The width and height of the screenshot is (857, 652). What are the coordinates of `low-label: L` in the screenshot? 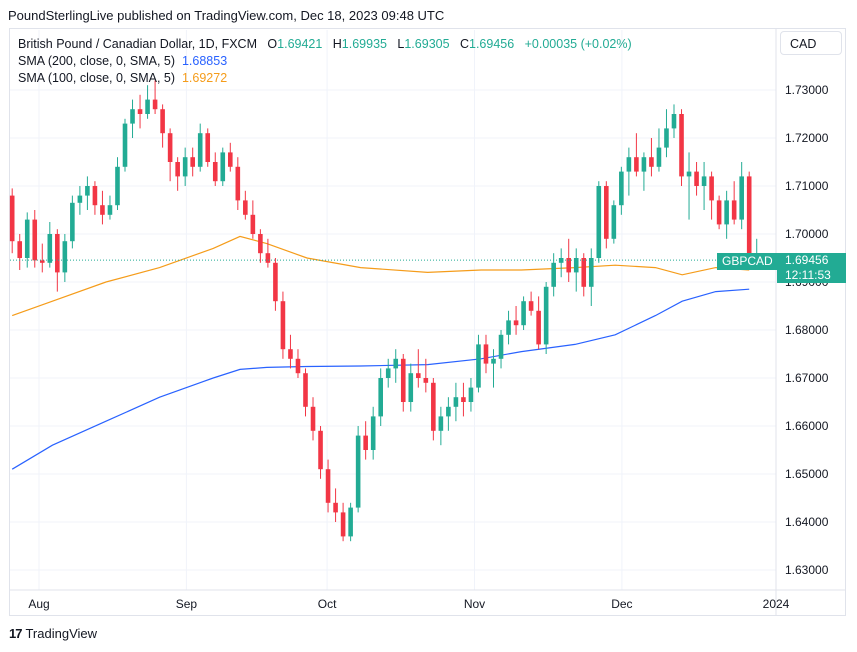 It's located at (401, 44).